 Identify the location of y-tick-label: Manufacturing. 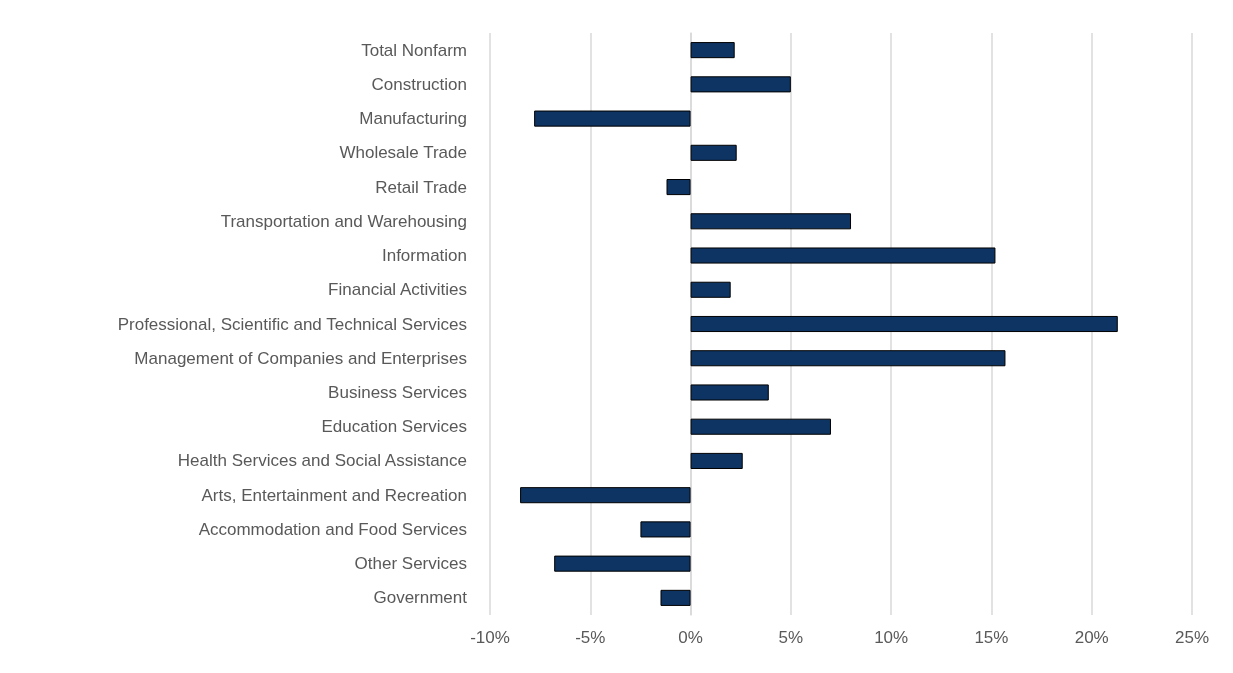
(413, 119).